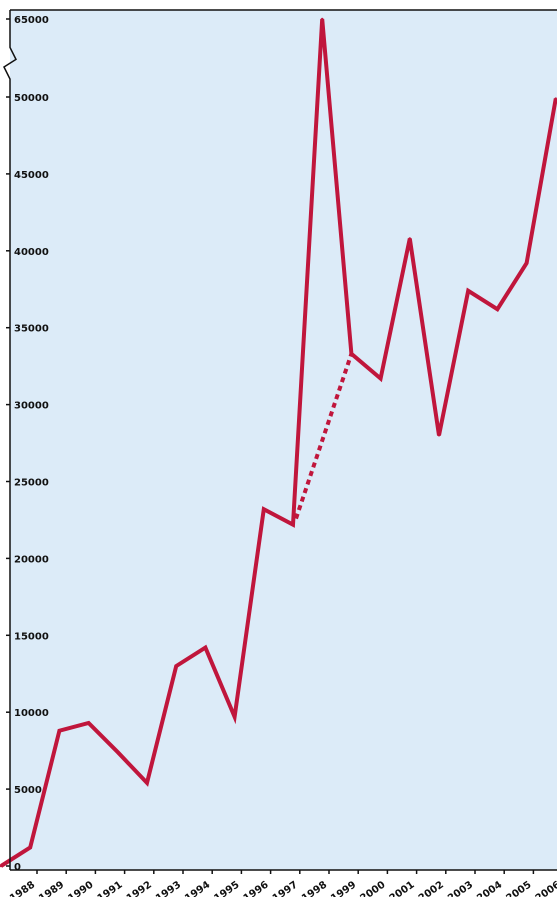 The image size is (557, 897). Describe the element at coordinates (139, 888) in the screenshot. I see `x-tick-label: 1992` at that location.